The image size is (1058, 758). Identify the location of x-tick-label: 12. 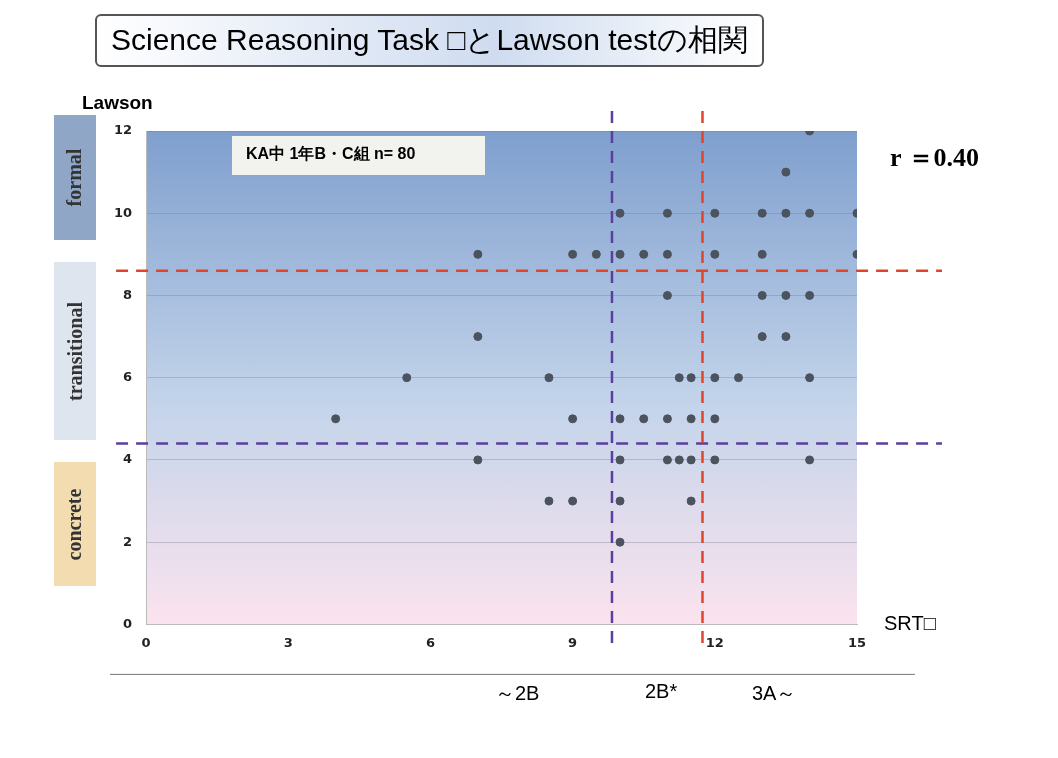
(714, 642).